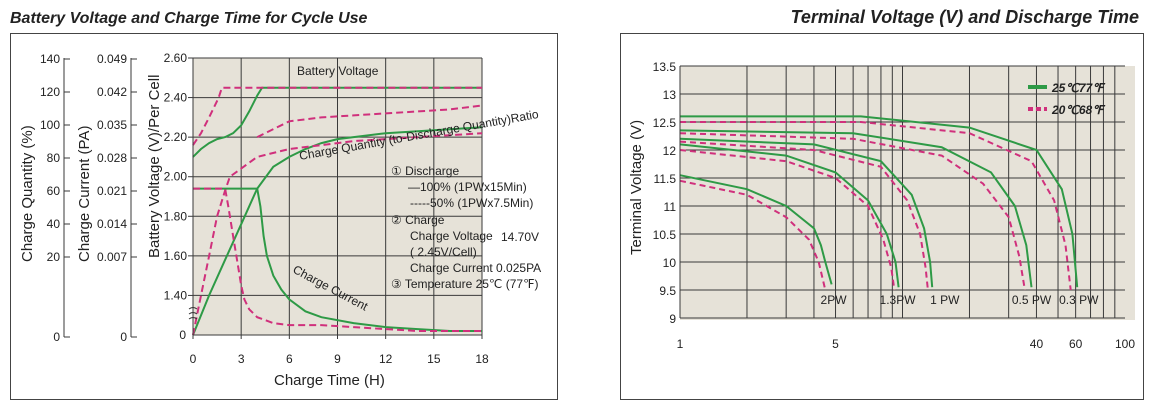 This screenshot has height=409, width=1164. I want to click on series-line-voltage-solid, so click(337, 122).